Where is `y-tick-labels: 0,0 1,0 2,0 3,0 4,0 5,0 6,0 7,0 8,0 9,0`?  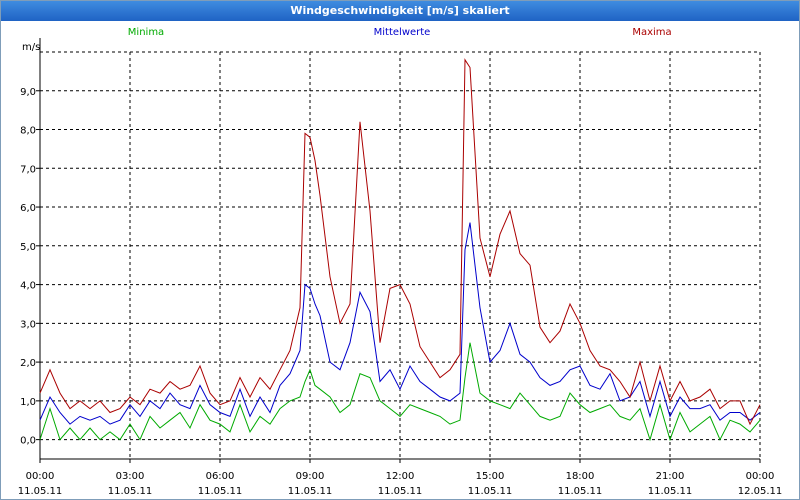
y-tick-labels: 0,0 1,0 2,0 3,0 4,0 5,0 6,0 7,0 8,0 9,0 is located at coordinates (28, 267).